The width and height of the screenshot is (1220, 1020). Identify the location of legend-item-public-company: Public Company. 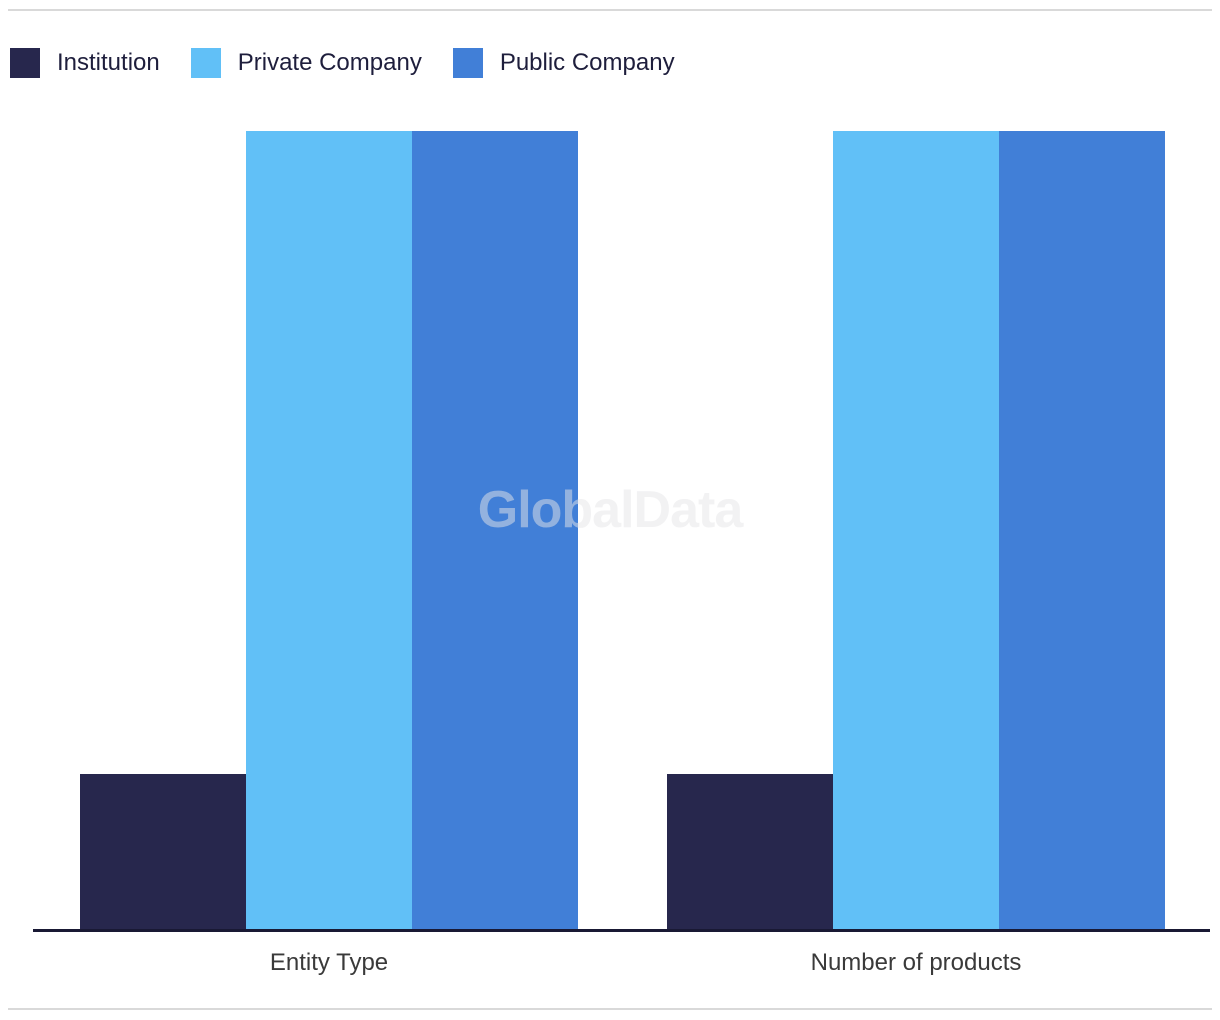
(563, 63).